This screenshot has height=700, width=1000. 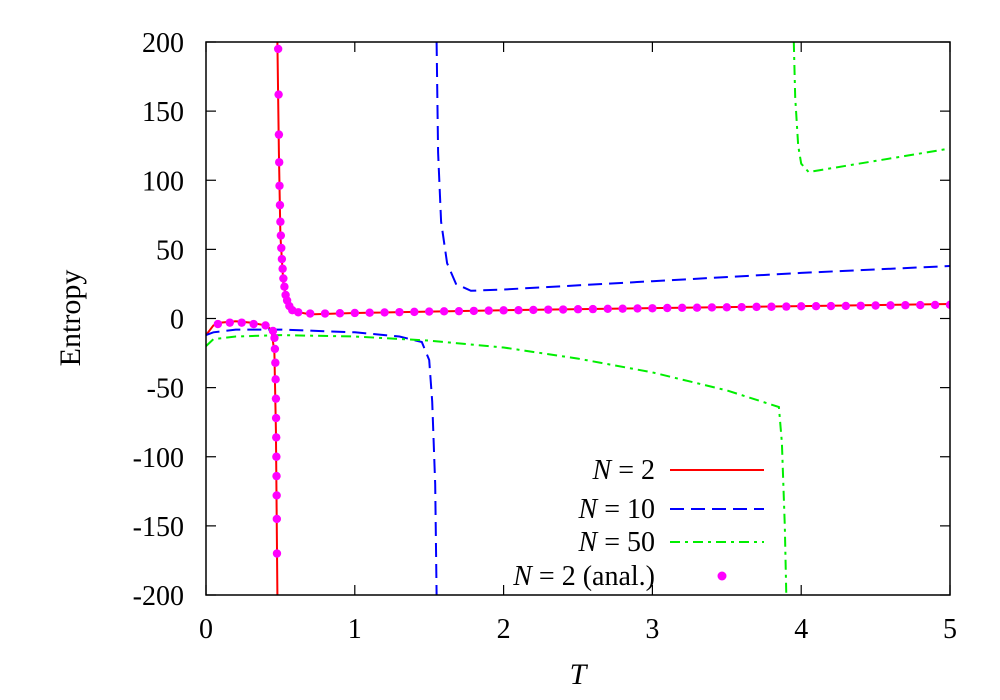 What do you see at coordinates (158, 596) in the screenshot?
I see `y-tick-label: -200` at bounding box center [158, 596].